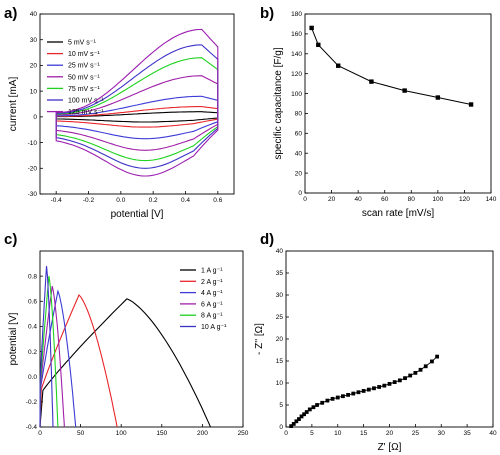  Describe the element at coordinates (32, 276) in the screenshot. I see `y-tick-label: 0.8` at that location.